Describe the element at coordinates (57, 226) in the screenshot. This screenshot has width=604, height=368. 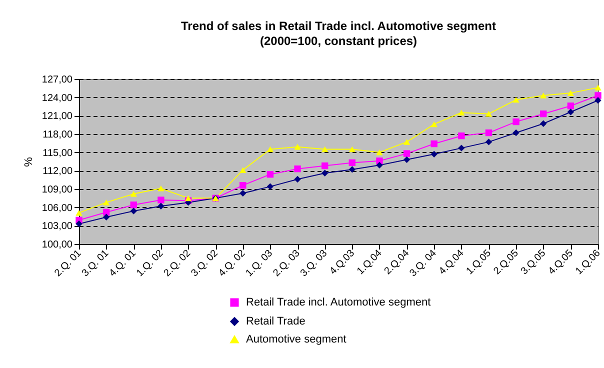
I see `y-tick-label: 103,00` at that location.